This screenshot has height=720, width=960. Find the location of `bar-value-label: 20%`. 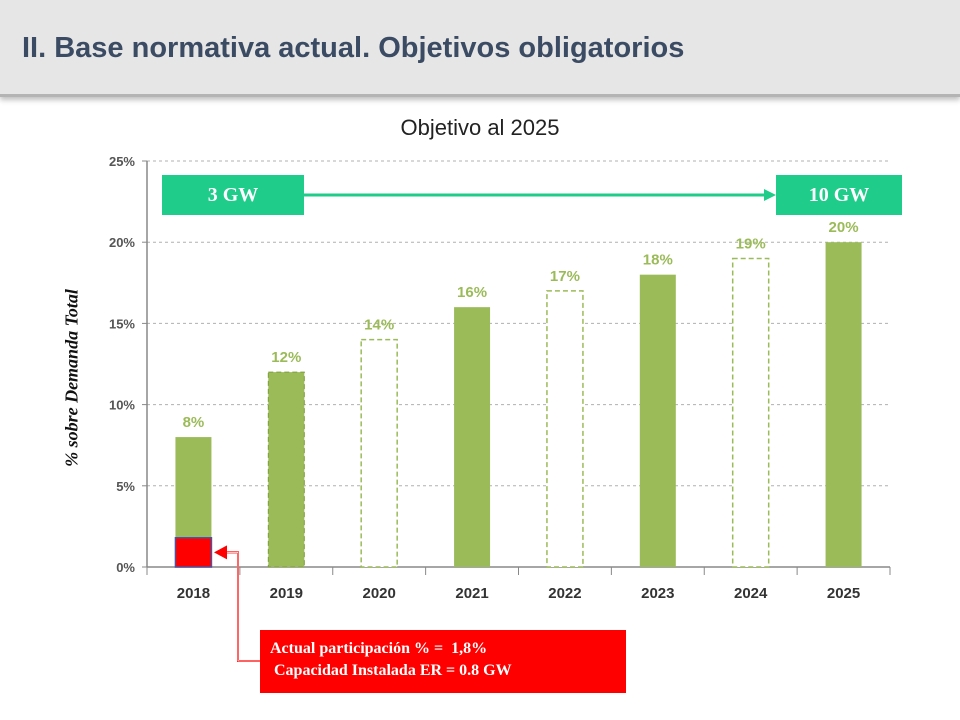

bar-value-label: 20% is located at coordinates (844, 227).